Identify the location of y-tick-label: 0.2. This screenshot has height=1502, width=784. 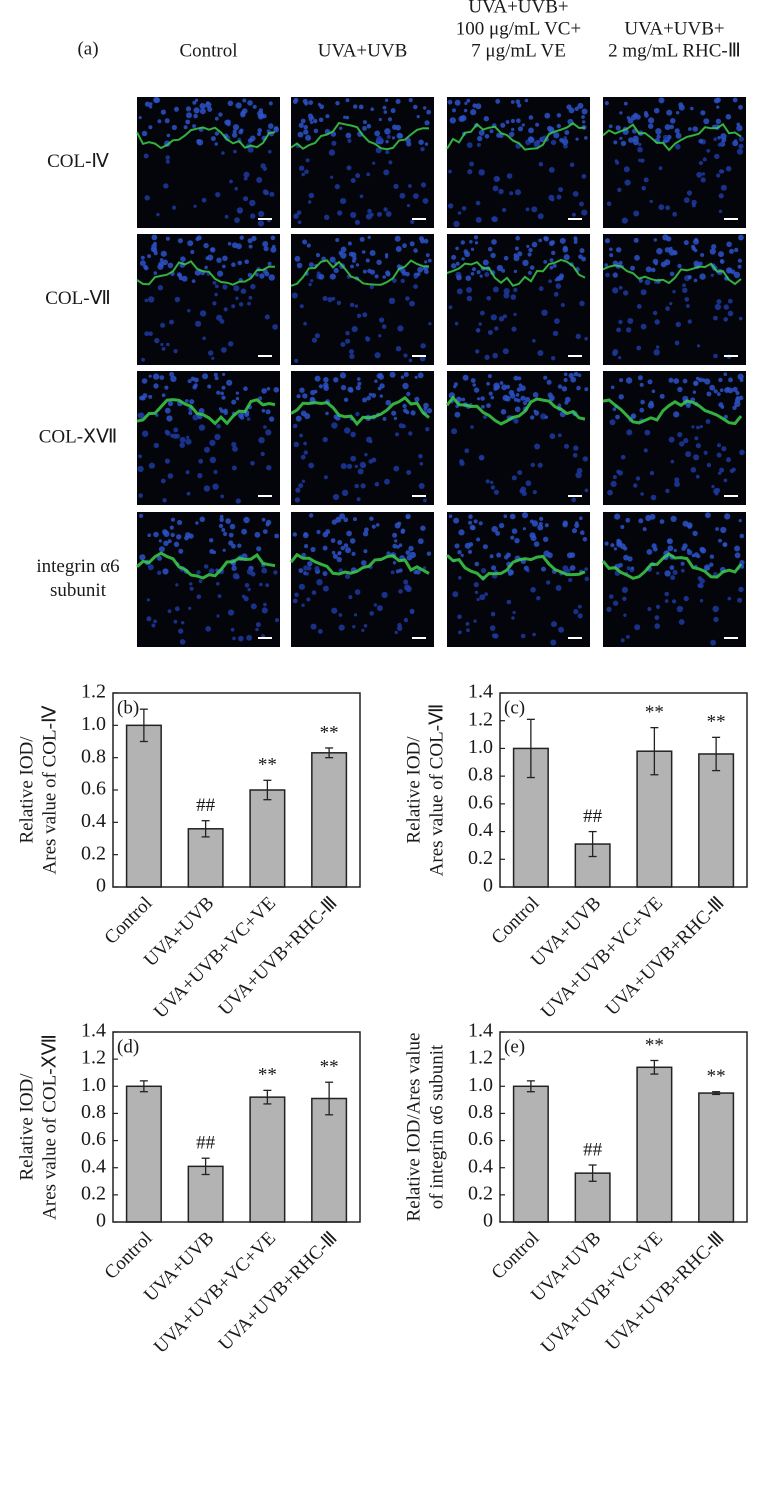
(480, 1193).